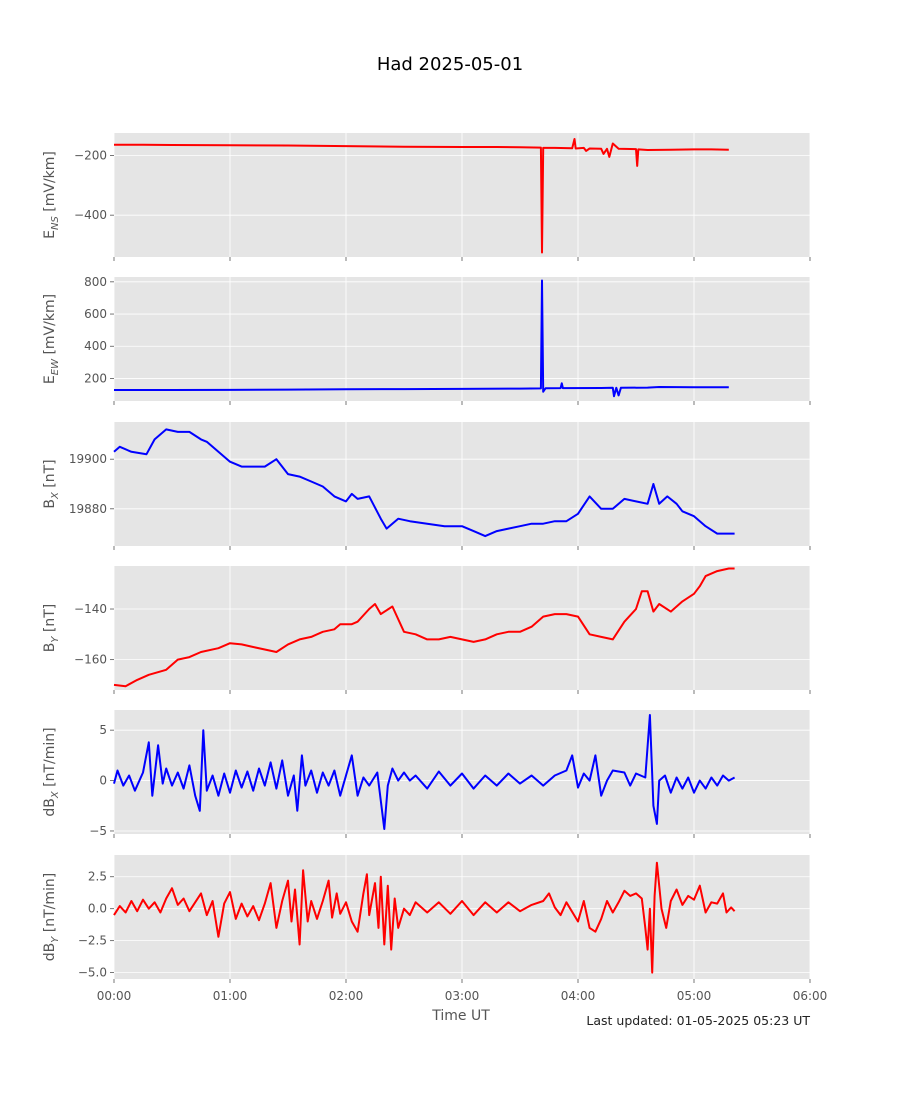 The width and height of the screenshot is (900, 1100). What do you see at coordinates (90, 609) in the screenshot?
I see `y-tick-label: −140` at bounding box center [90, 609].